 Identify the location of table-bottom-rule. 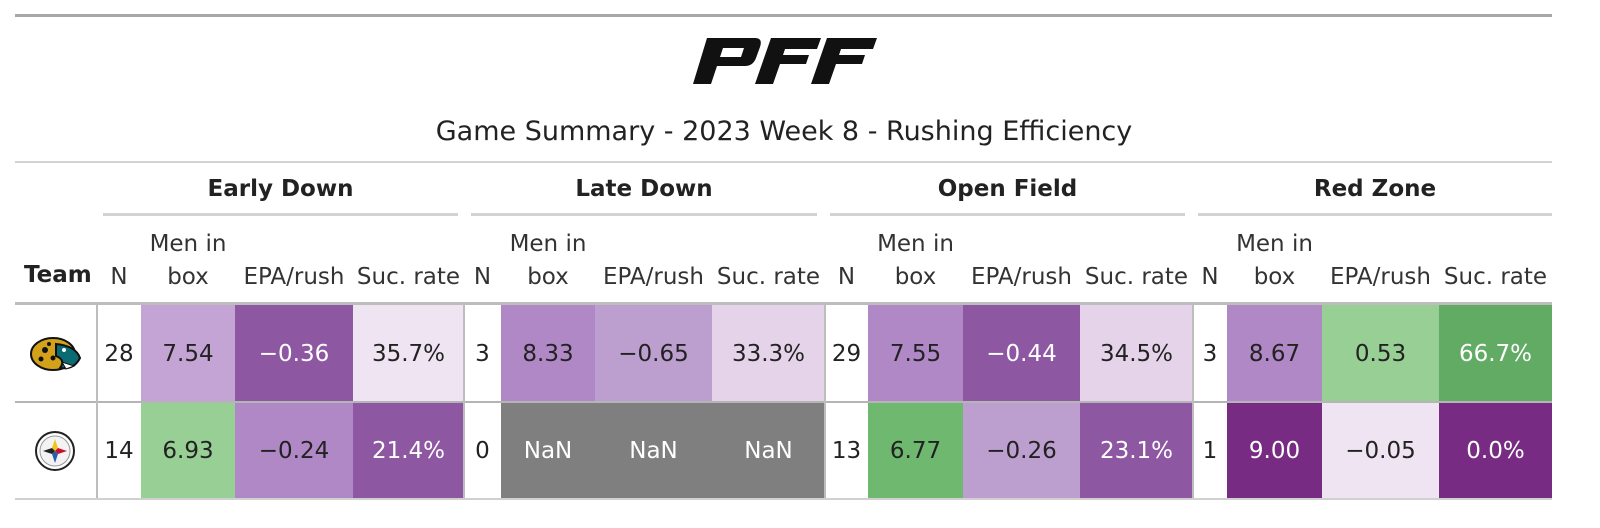
(783, 499).